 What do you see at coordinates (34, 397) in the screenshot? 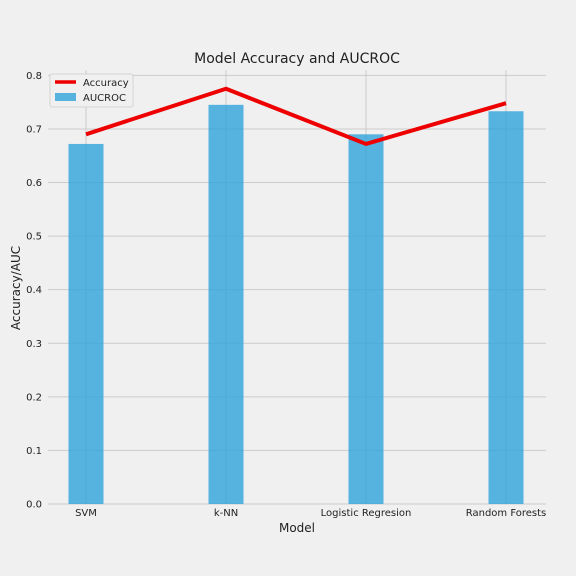
I see `y-tick-label: 0.2` at bounding box center [34, 397].